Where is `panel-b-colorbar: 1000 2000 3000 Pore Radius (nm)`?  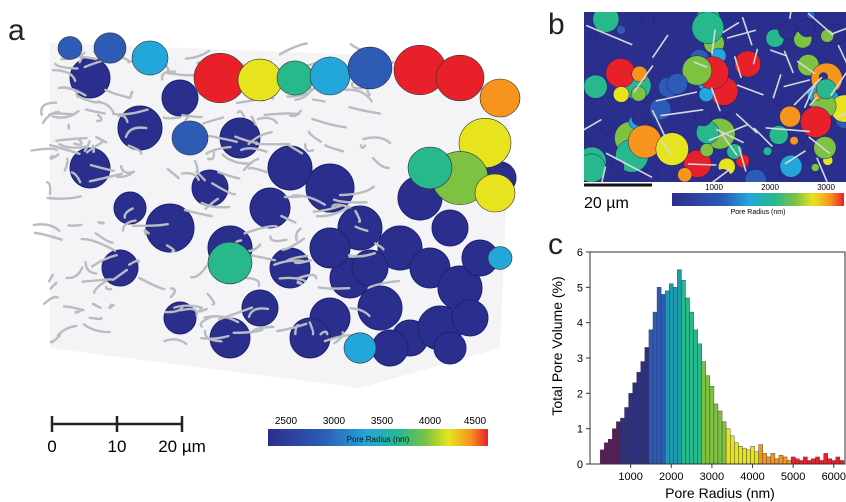
panel-b-colorbar: 1000 2000 3000 Pore Radius (nm) is located at coordinates (758, 199).